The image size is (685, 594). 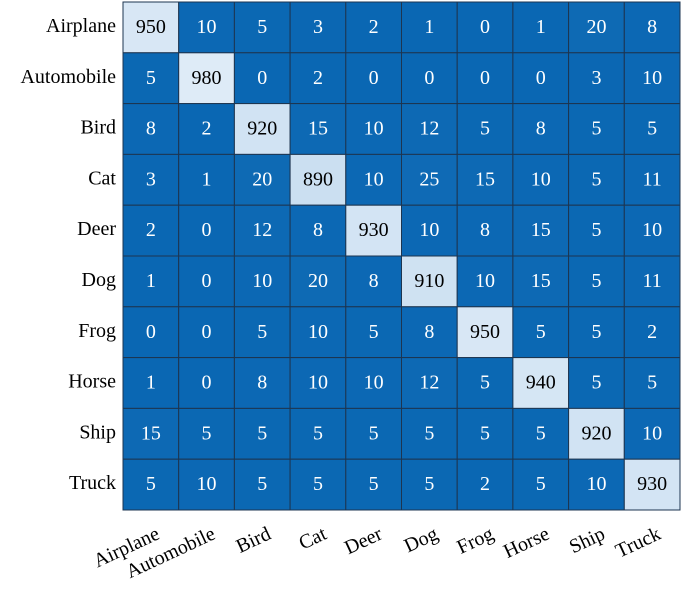 I want to click on x-tick-label: Bird, so click(x=254, y=540).